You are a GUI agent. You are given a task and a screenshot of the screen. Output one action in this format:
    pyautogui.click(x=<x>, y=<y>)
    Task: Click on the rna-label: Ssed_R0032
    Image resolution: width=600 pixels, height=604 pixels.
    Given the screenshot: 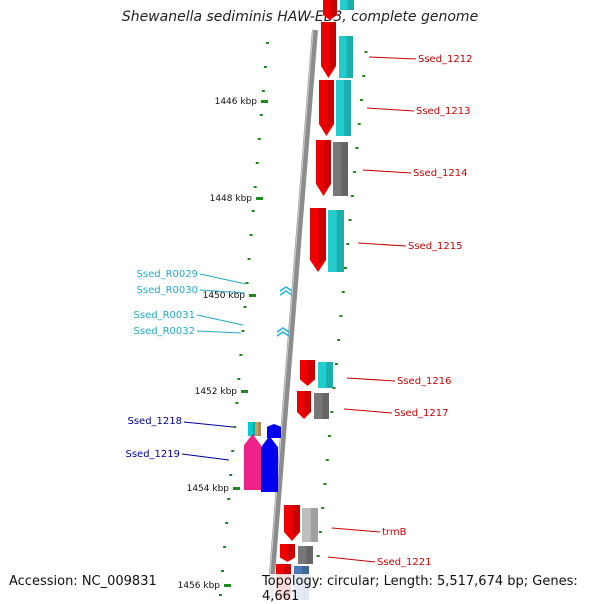 What is the action you would take?
    pyautogui.click(x=164, y=331)
    